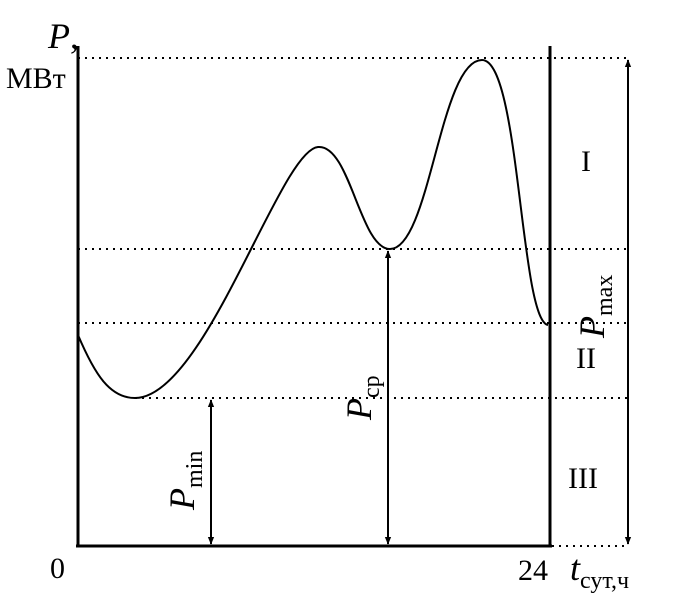  What do you see at coordinates (586, 161) in the screenshot?
I see `zone-i-label: I` at bounding box center [586, 161].